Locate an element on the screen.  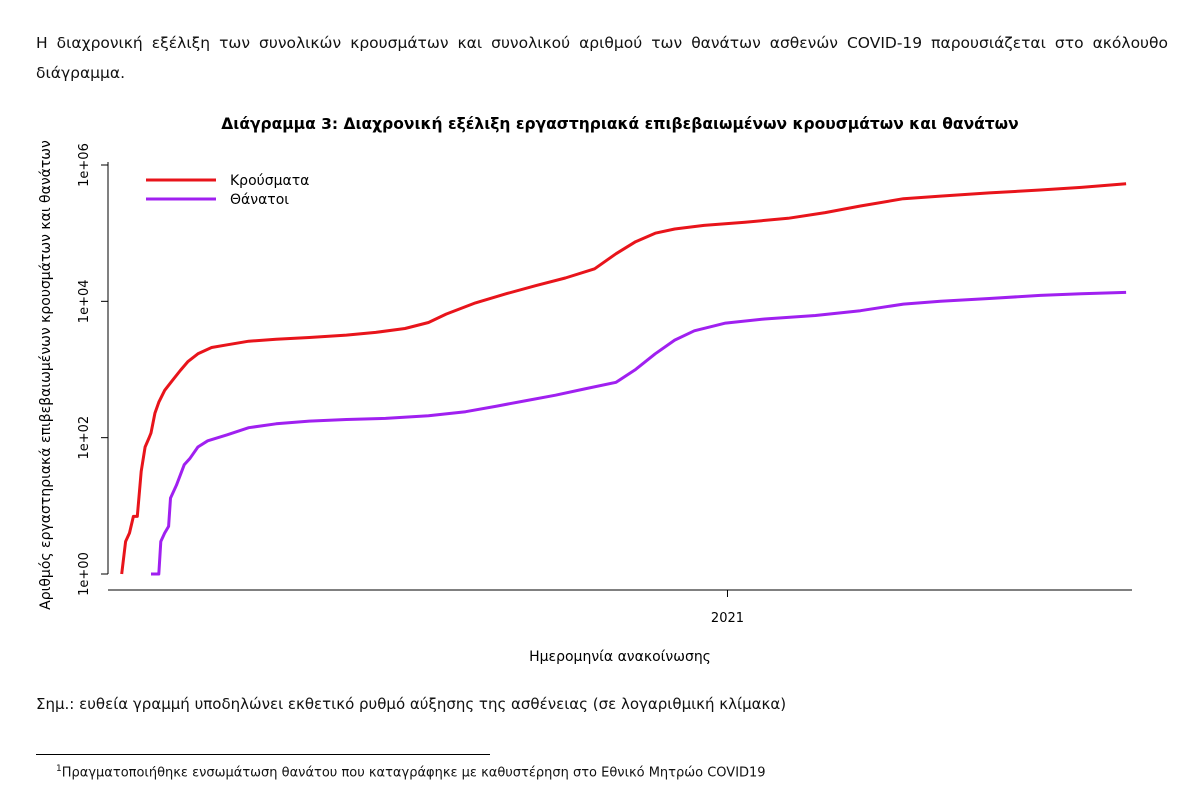
y-ticks: 1e+00 1e+02 1e+04 1e+06 is located at coordinates (92, 369).